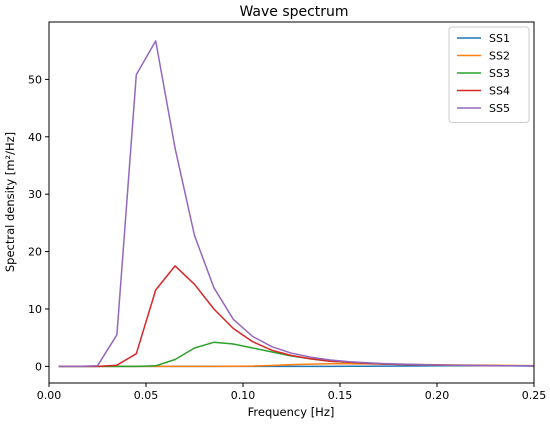 Image resolution: width=550 pixels, height=424 pixels. I want to click on legend: SS1 SS2 SS3 SS4 SS5, so click(489, 74).